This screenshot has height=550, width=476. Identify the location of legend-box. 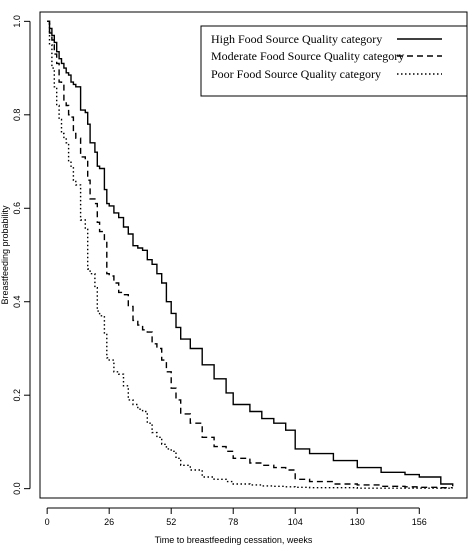
(334, 61).